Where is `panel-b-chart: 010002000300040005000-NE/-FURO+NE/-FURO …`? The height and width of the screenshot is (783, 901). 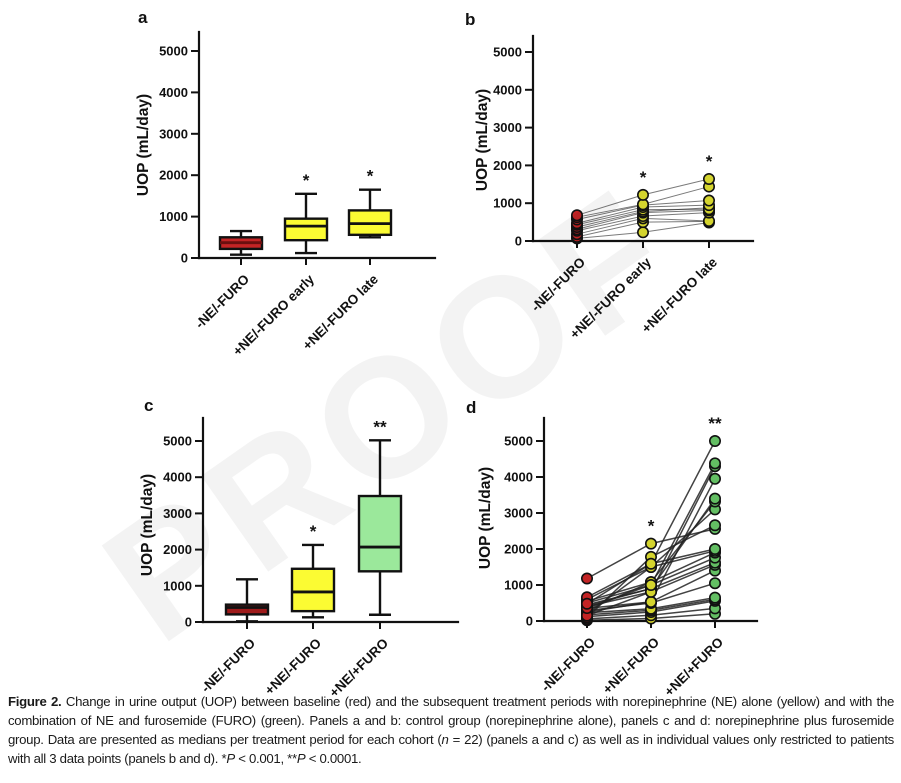 panel-b-chart: 010002000300040005000-NE/-FURO+NE/-FURO … is located at coordinates (614, 188).